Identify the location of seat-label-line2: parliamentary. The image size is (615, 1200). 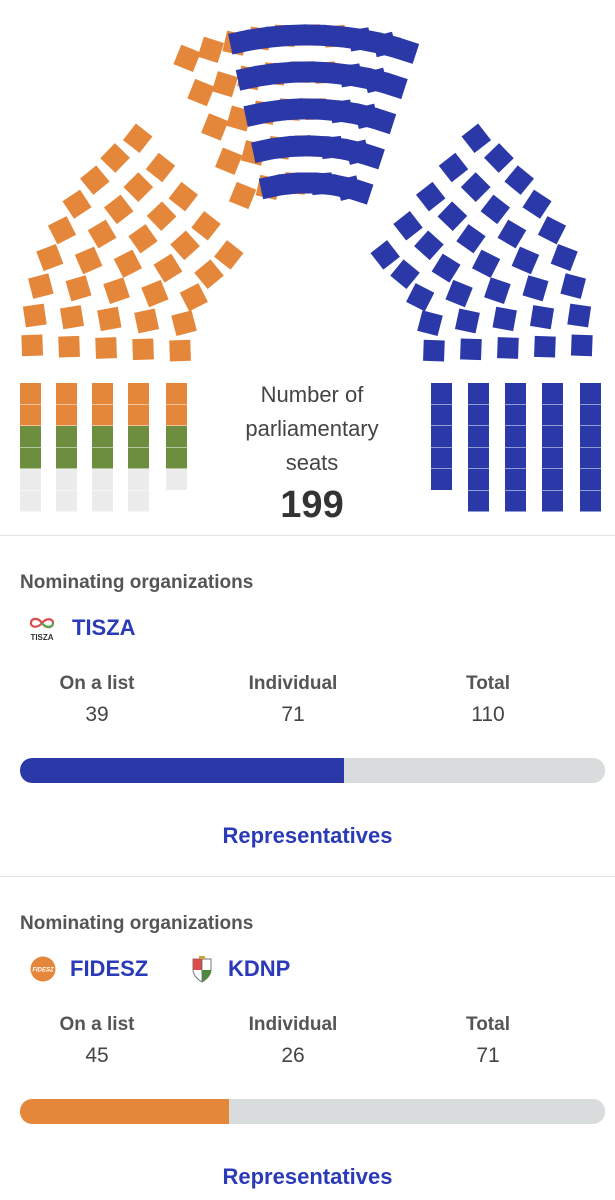
(312, 428).